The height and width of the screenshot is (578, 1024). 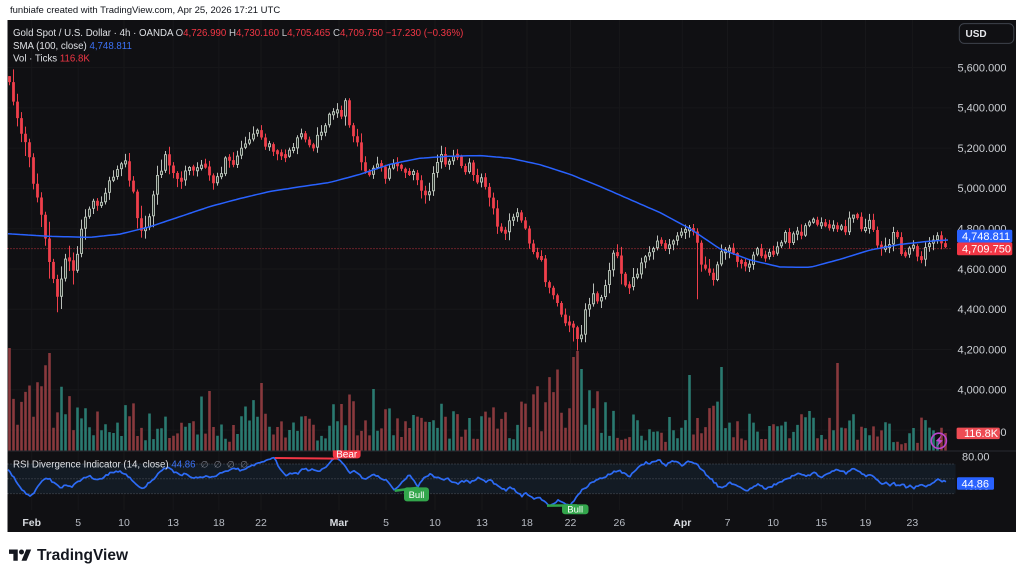 I want to click on svg-text: 4,709.750, so click(x=986, y=250).